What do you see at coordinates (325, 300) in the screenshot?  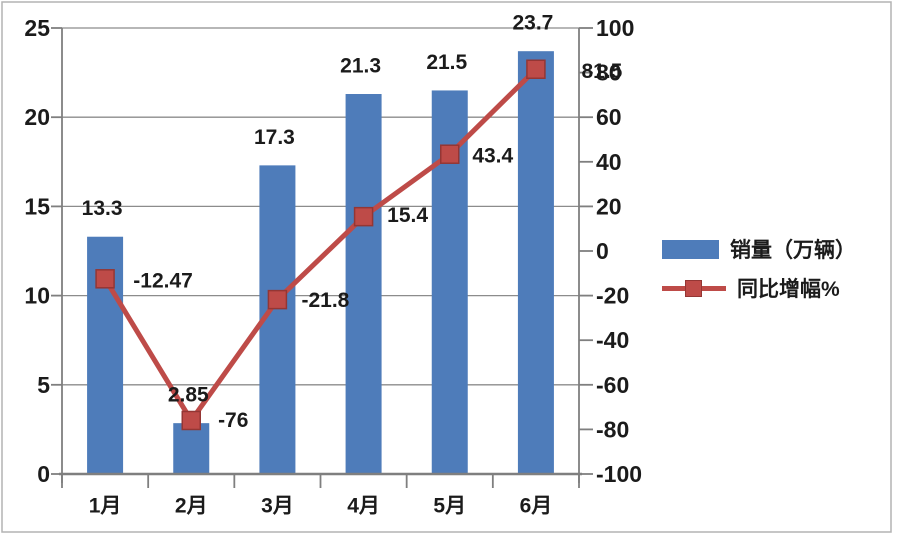 I see `line-data-label: -21.8` at bounding box center [325, 300].